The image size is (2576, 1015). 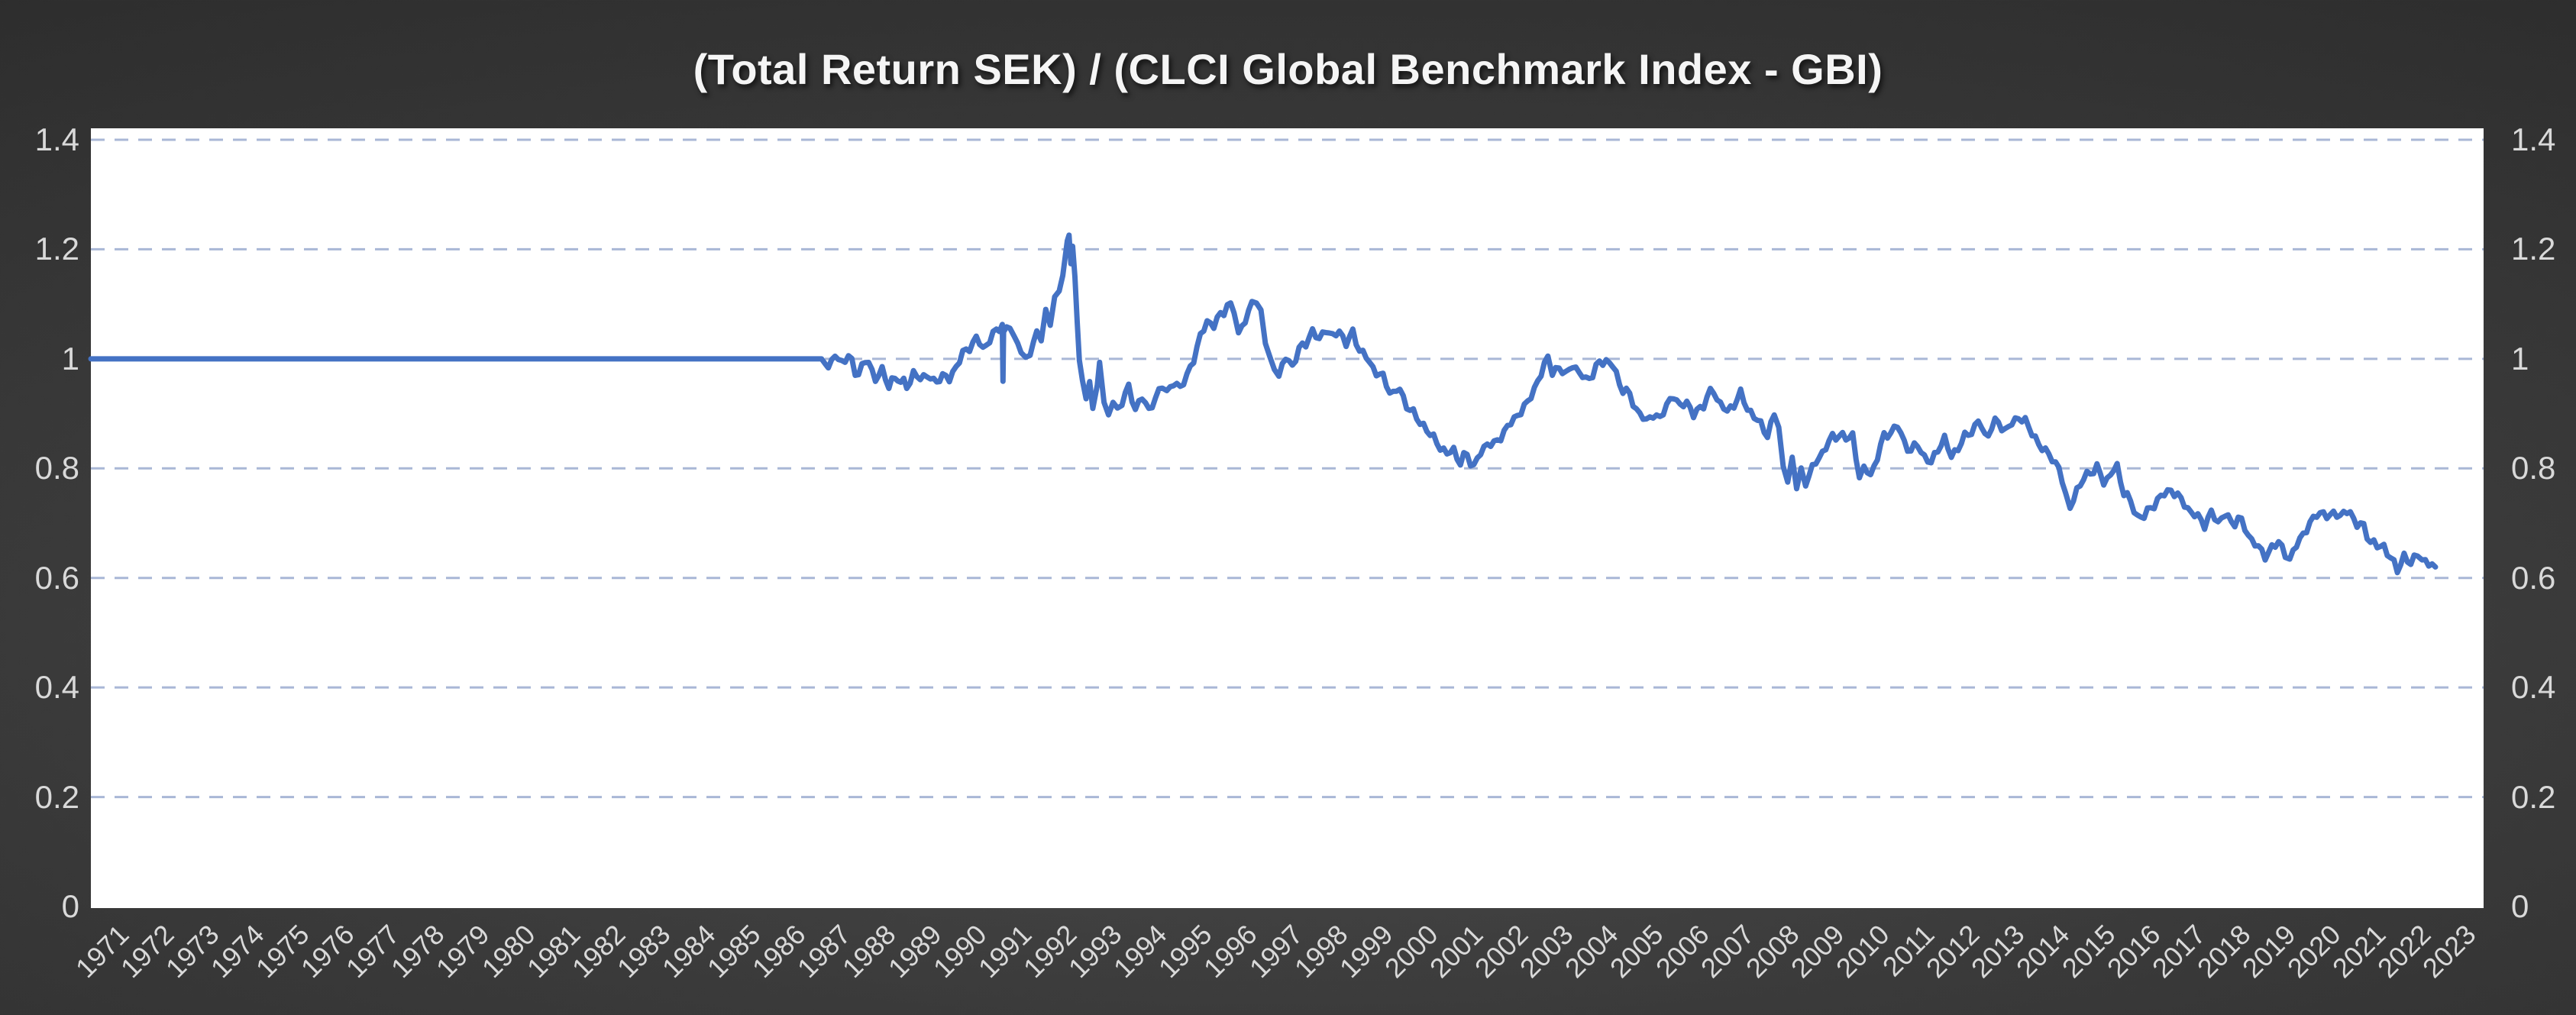 What do you see at coordinates (56, 796) in the screenshot?
I see `y-axis-label-left: 0.2` at bounding box center [56, 796].